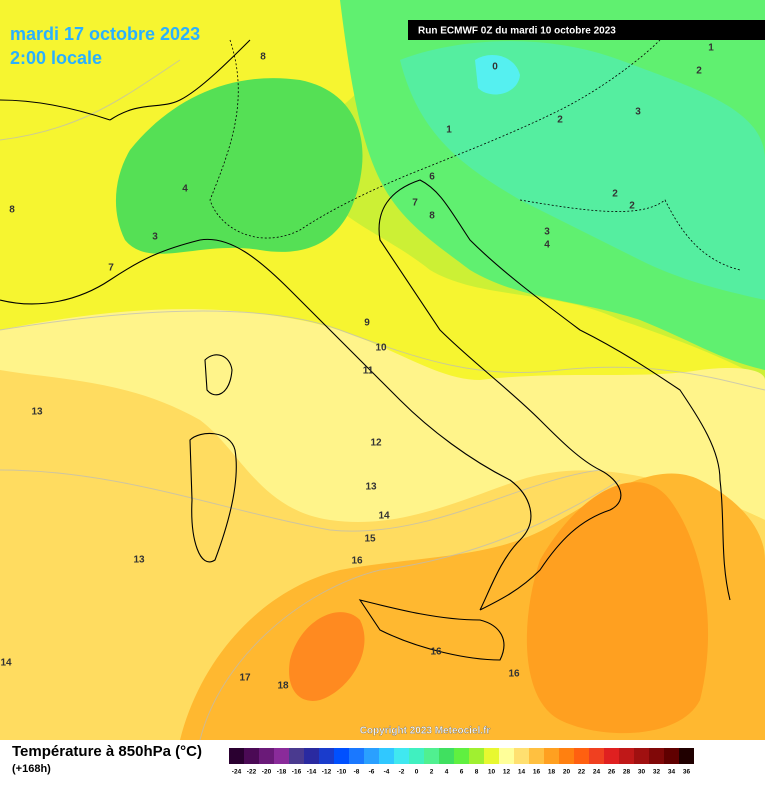 This screenshot has height=800, width=765. What do you see at coordinates (497, 75) in the screenshot?
I see `field-cyan` at bounding box center [497, 75].